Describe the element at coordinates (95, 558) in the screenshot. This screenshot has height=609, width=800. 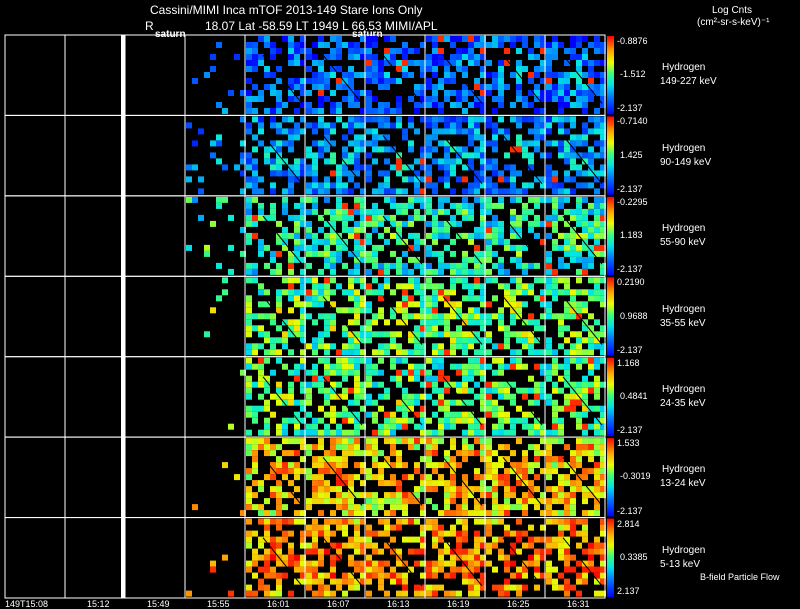
I see `image-cell-border` at that location.